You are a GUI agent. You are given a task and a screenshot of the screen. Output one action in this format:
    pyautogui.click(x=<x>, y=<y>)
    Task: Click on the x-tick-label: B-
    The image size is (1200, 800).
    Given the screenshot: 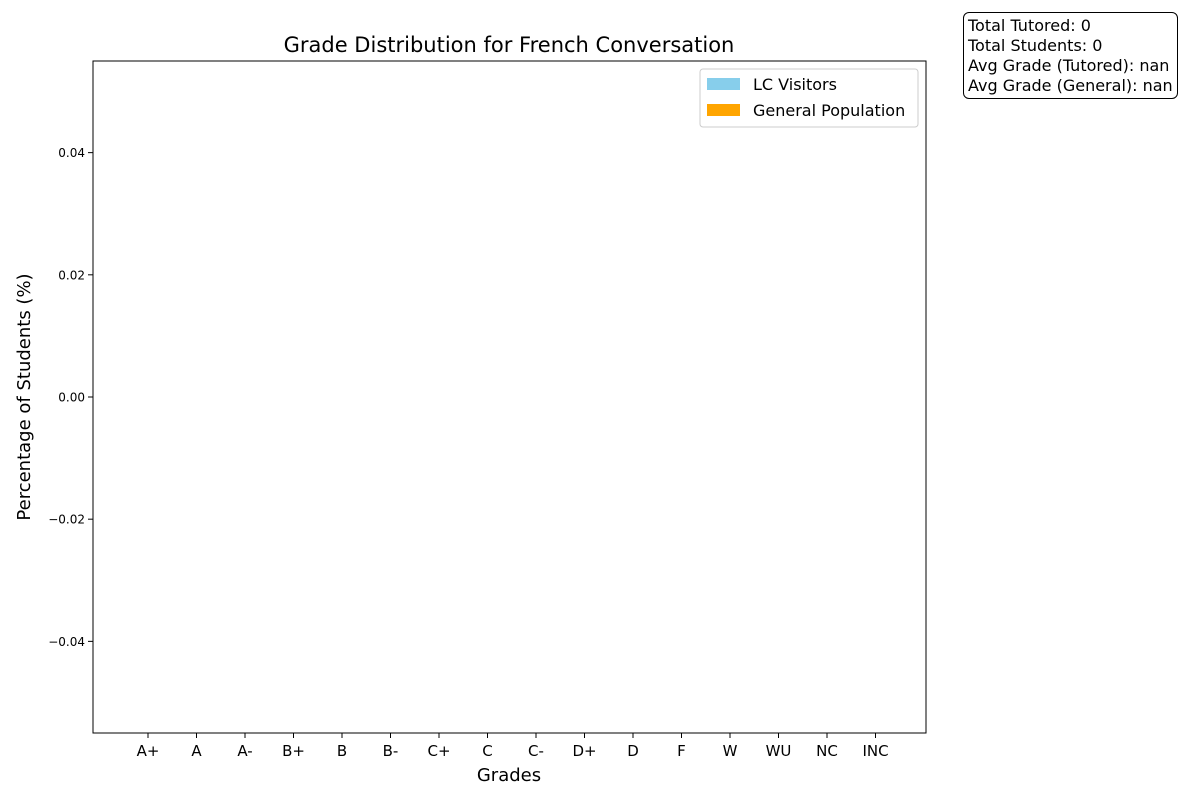 What is the action you would take?
    pyautogui.click(x=391, y=751)
    